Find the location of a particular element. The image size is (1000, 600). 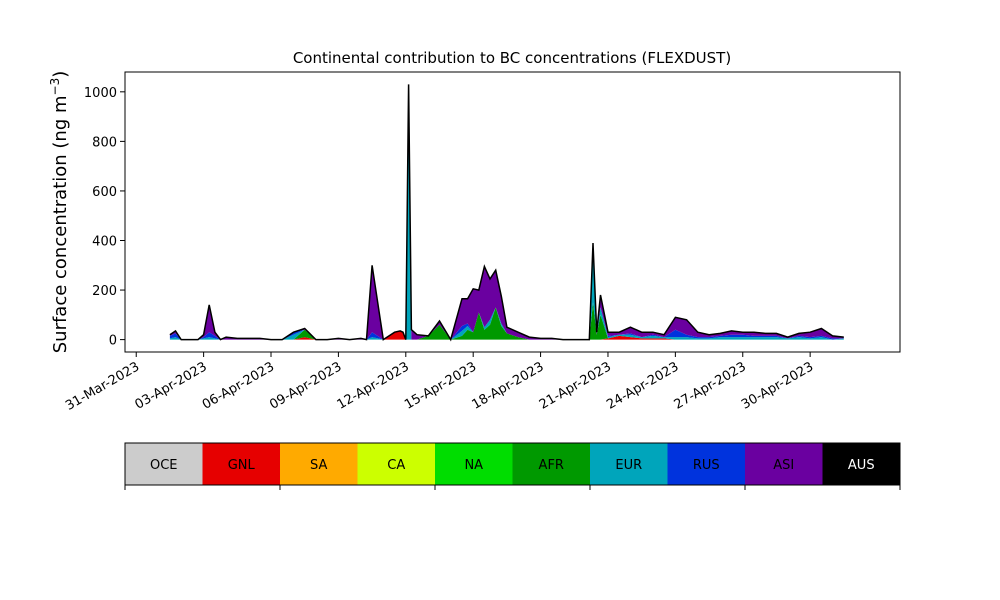

y-axis: 0 200 400 600 800 1000 is located at coordinates (104, 217).